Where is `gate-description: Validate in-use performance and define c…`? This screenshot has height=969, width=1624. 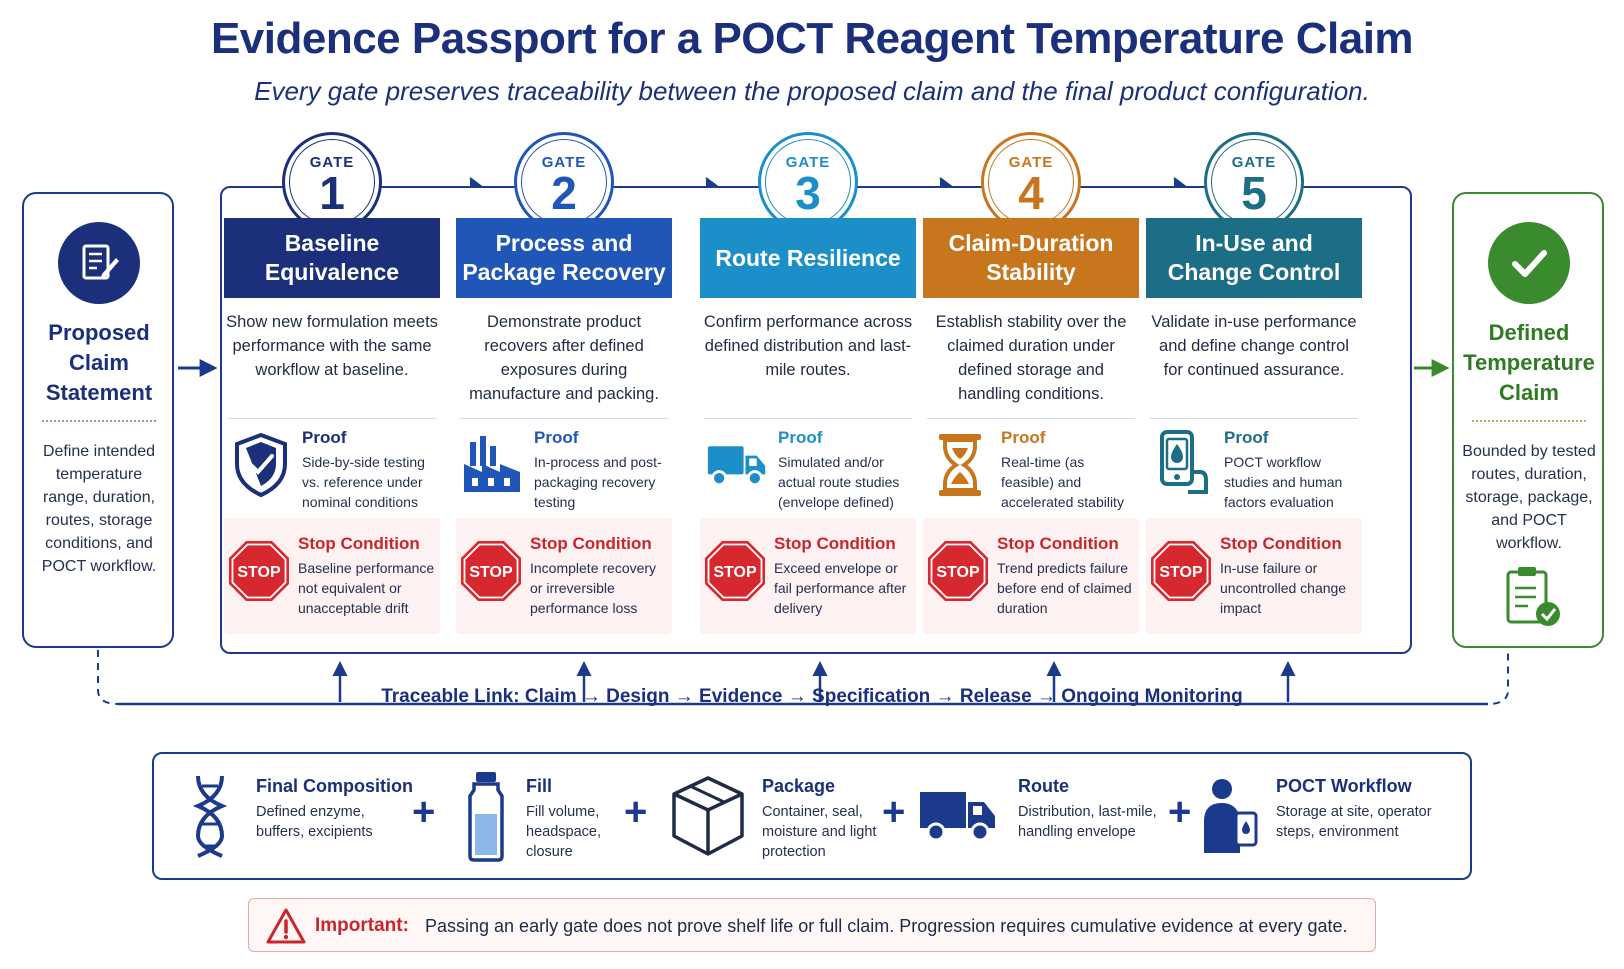
gate-description: Validate in-use performance and define c… is located at coordinates (1254, 346).